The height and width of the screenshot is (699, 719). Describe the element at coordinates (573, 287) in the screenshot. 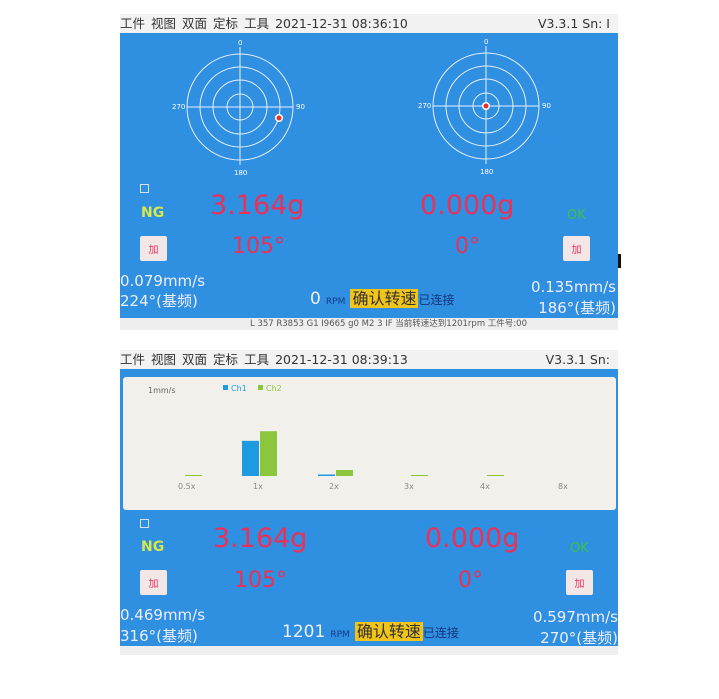

I see `right-vibration: 0.135mm/s` at that location.